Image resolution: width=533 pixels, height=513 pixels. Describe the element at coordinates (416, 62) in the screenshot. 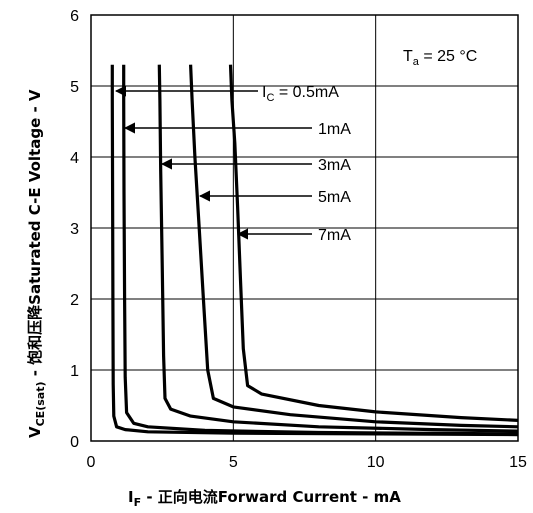

I see `annotation-sub: a` at that location.